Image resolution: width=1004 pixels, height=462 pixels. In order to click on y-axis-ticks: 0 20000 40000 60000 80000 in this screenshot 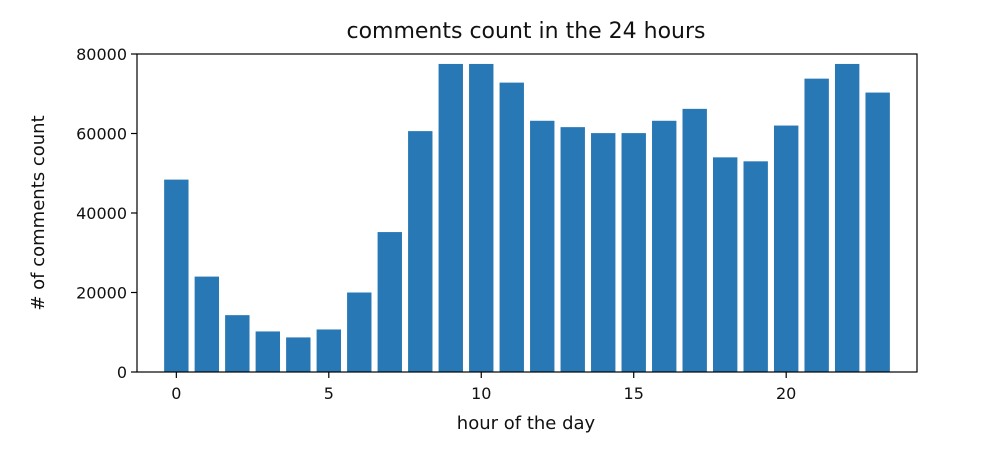, I will do `click(106, 213)`.